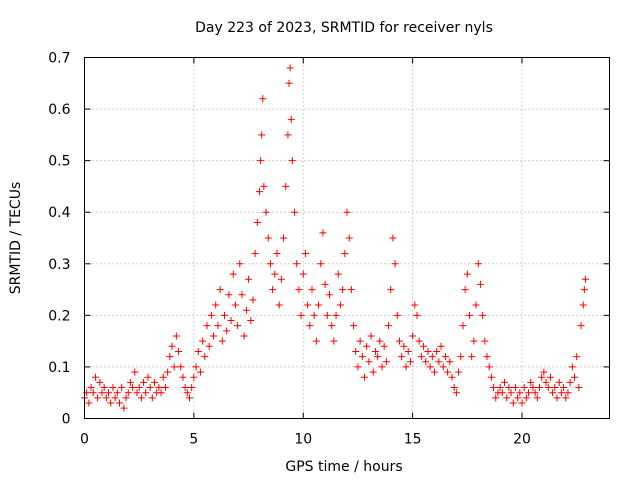 The image size is (640, 480). Describe the element at coordinates (59, 368) in the screenshot. I see `y-tick-label: 0.1` at that location.